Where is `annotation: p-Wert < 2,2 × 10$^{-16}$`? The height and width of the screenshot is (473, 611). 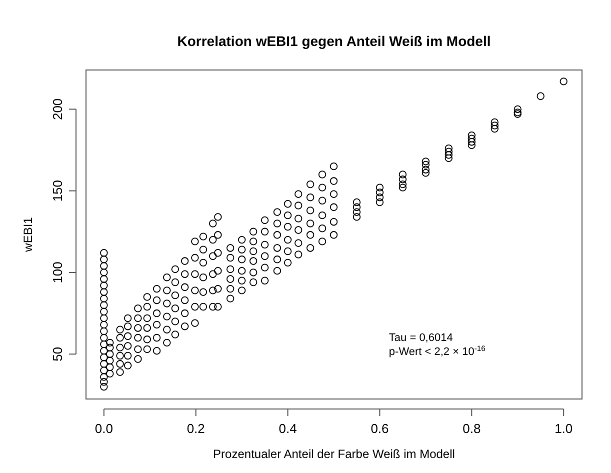 annotation: p-Wert < 2,2 × 10$^{-16}$ is located at coordinates (437, 351).